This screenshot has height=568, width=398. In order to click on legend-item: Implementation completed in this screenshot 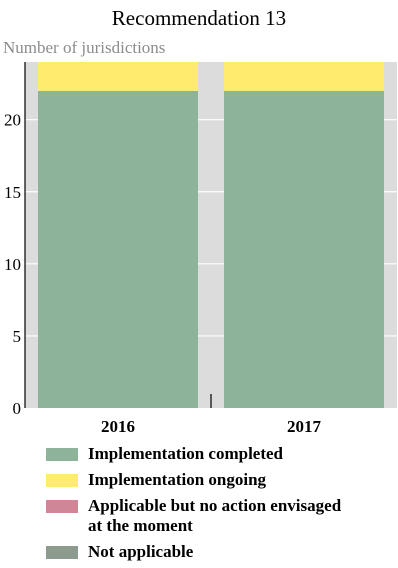, I will do `click(216, 454)`.